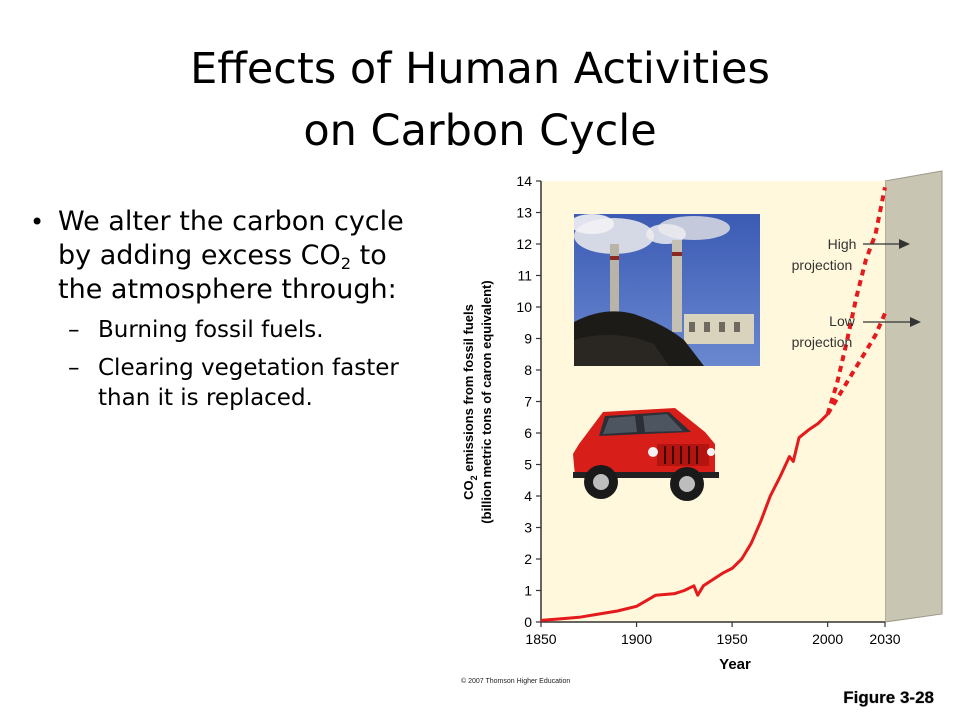 The image size is (960, 720). I want to click on power-plant-photo, so click(667, 290).